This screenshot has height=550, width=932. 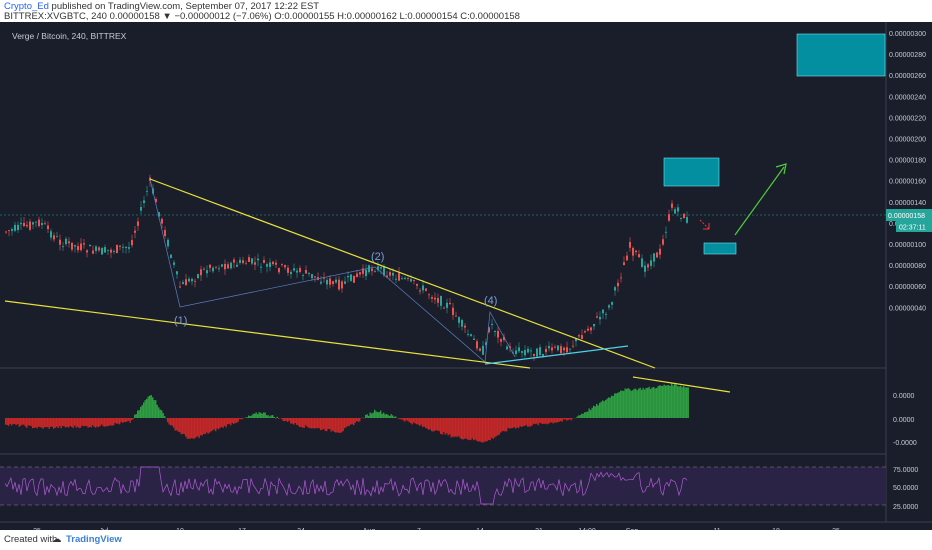 What do you see at coordinates (691, 172) in the screenshot?
I see `target-box-mid` at bounding box center [691, 172].